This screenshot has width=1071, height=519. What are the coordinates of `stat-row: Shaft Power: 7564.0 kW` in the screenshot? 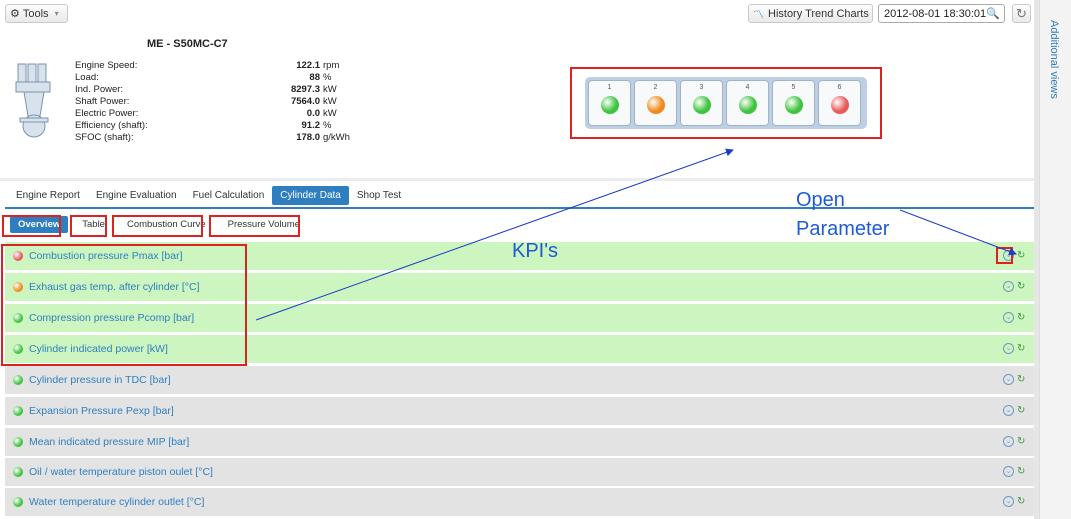 It's located at (212, 102).